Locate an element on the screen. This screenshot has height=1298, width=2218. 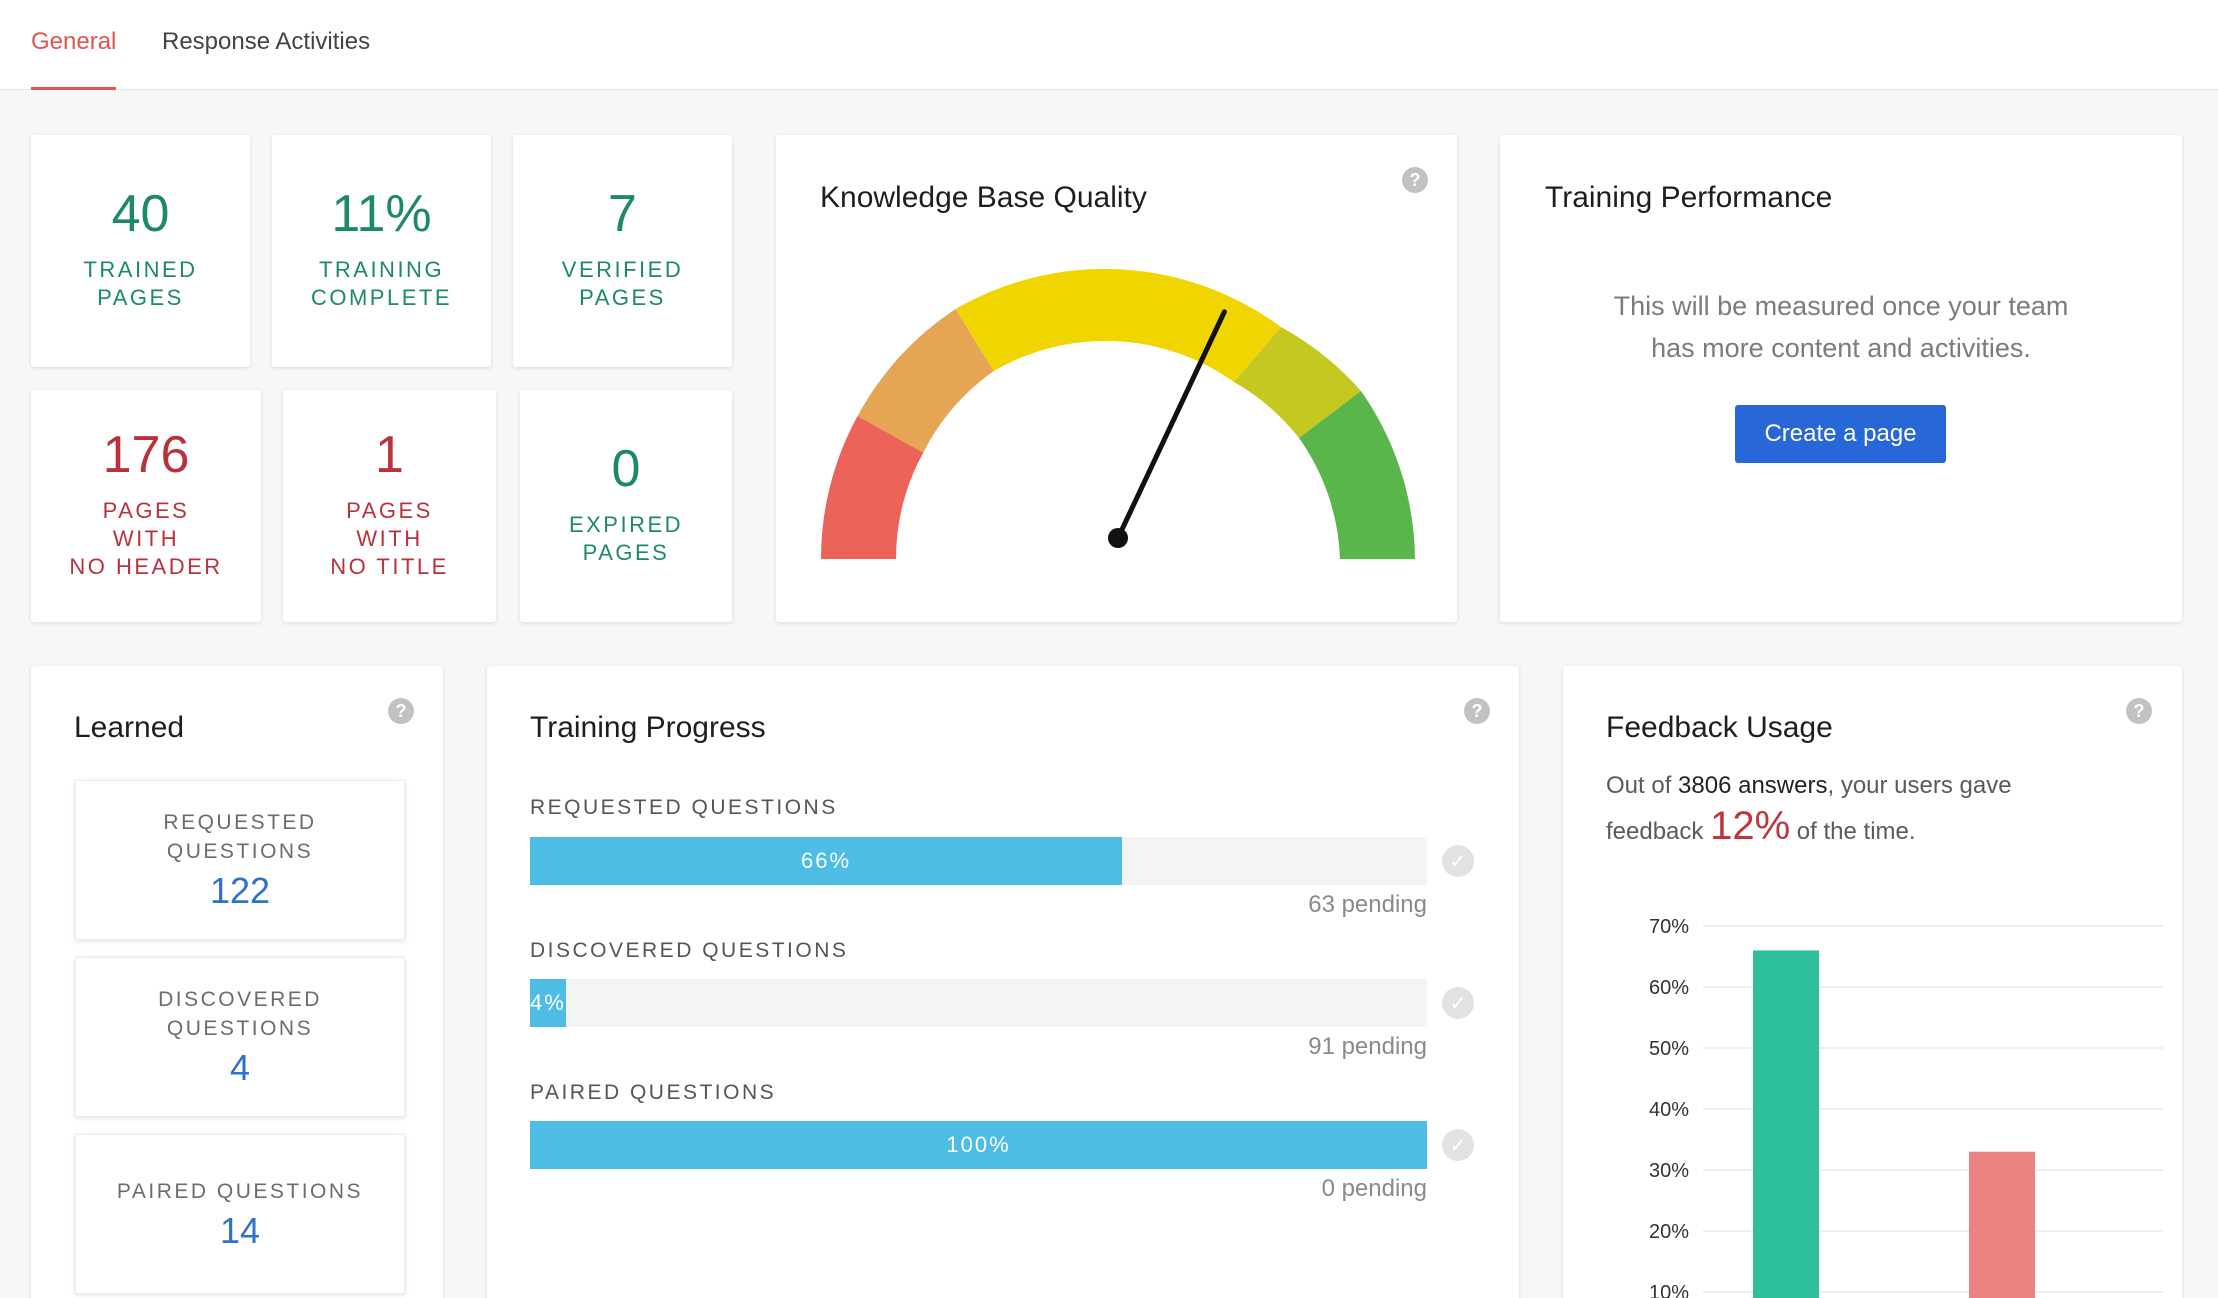
progress-fill: 100% is located at coordinates (978, 1145).